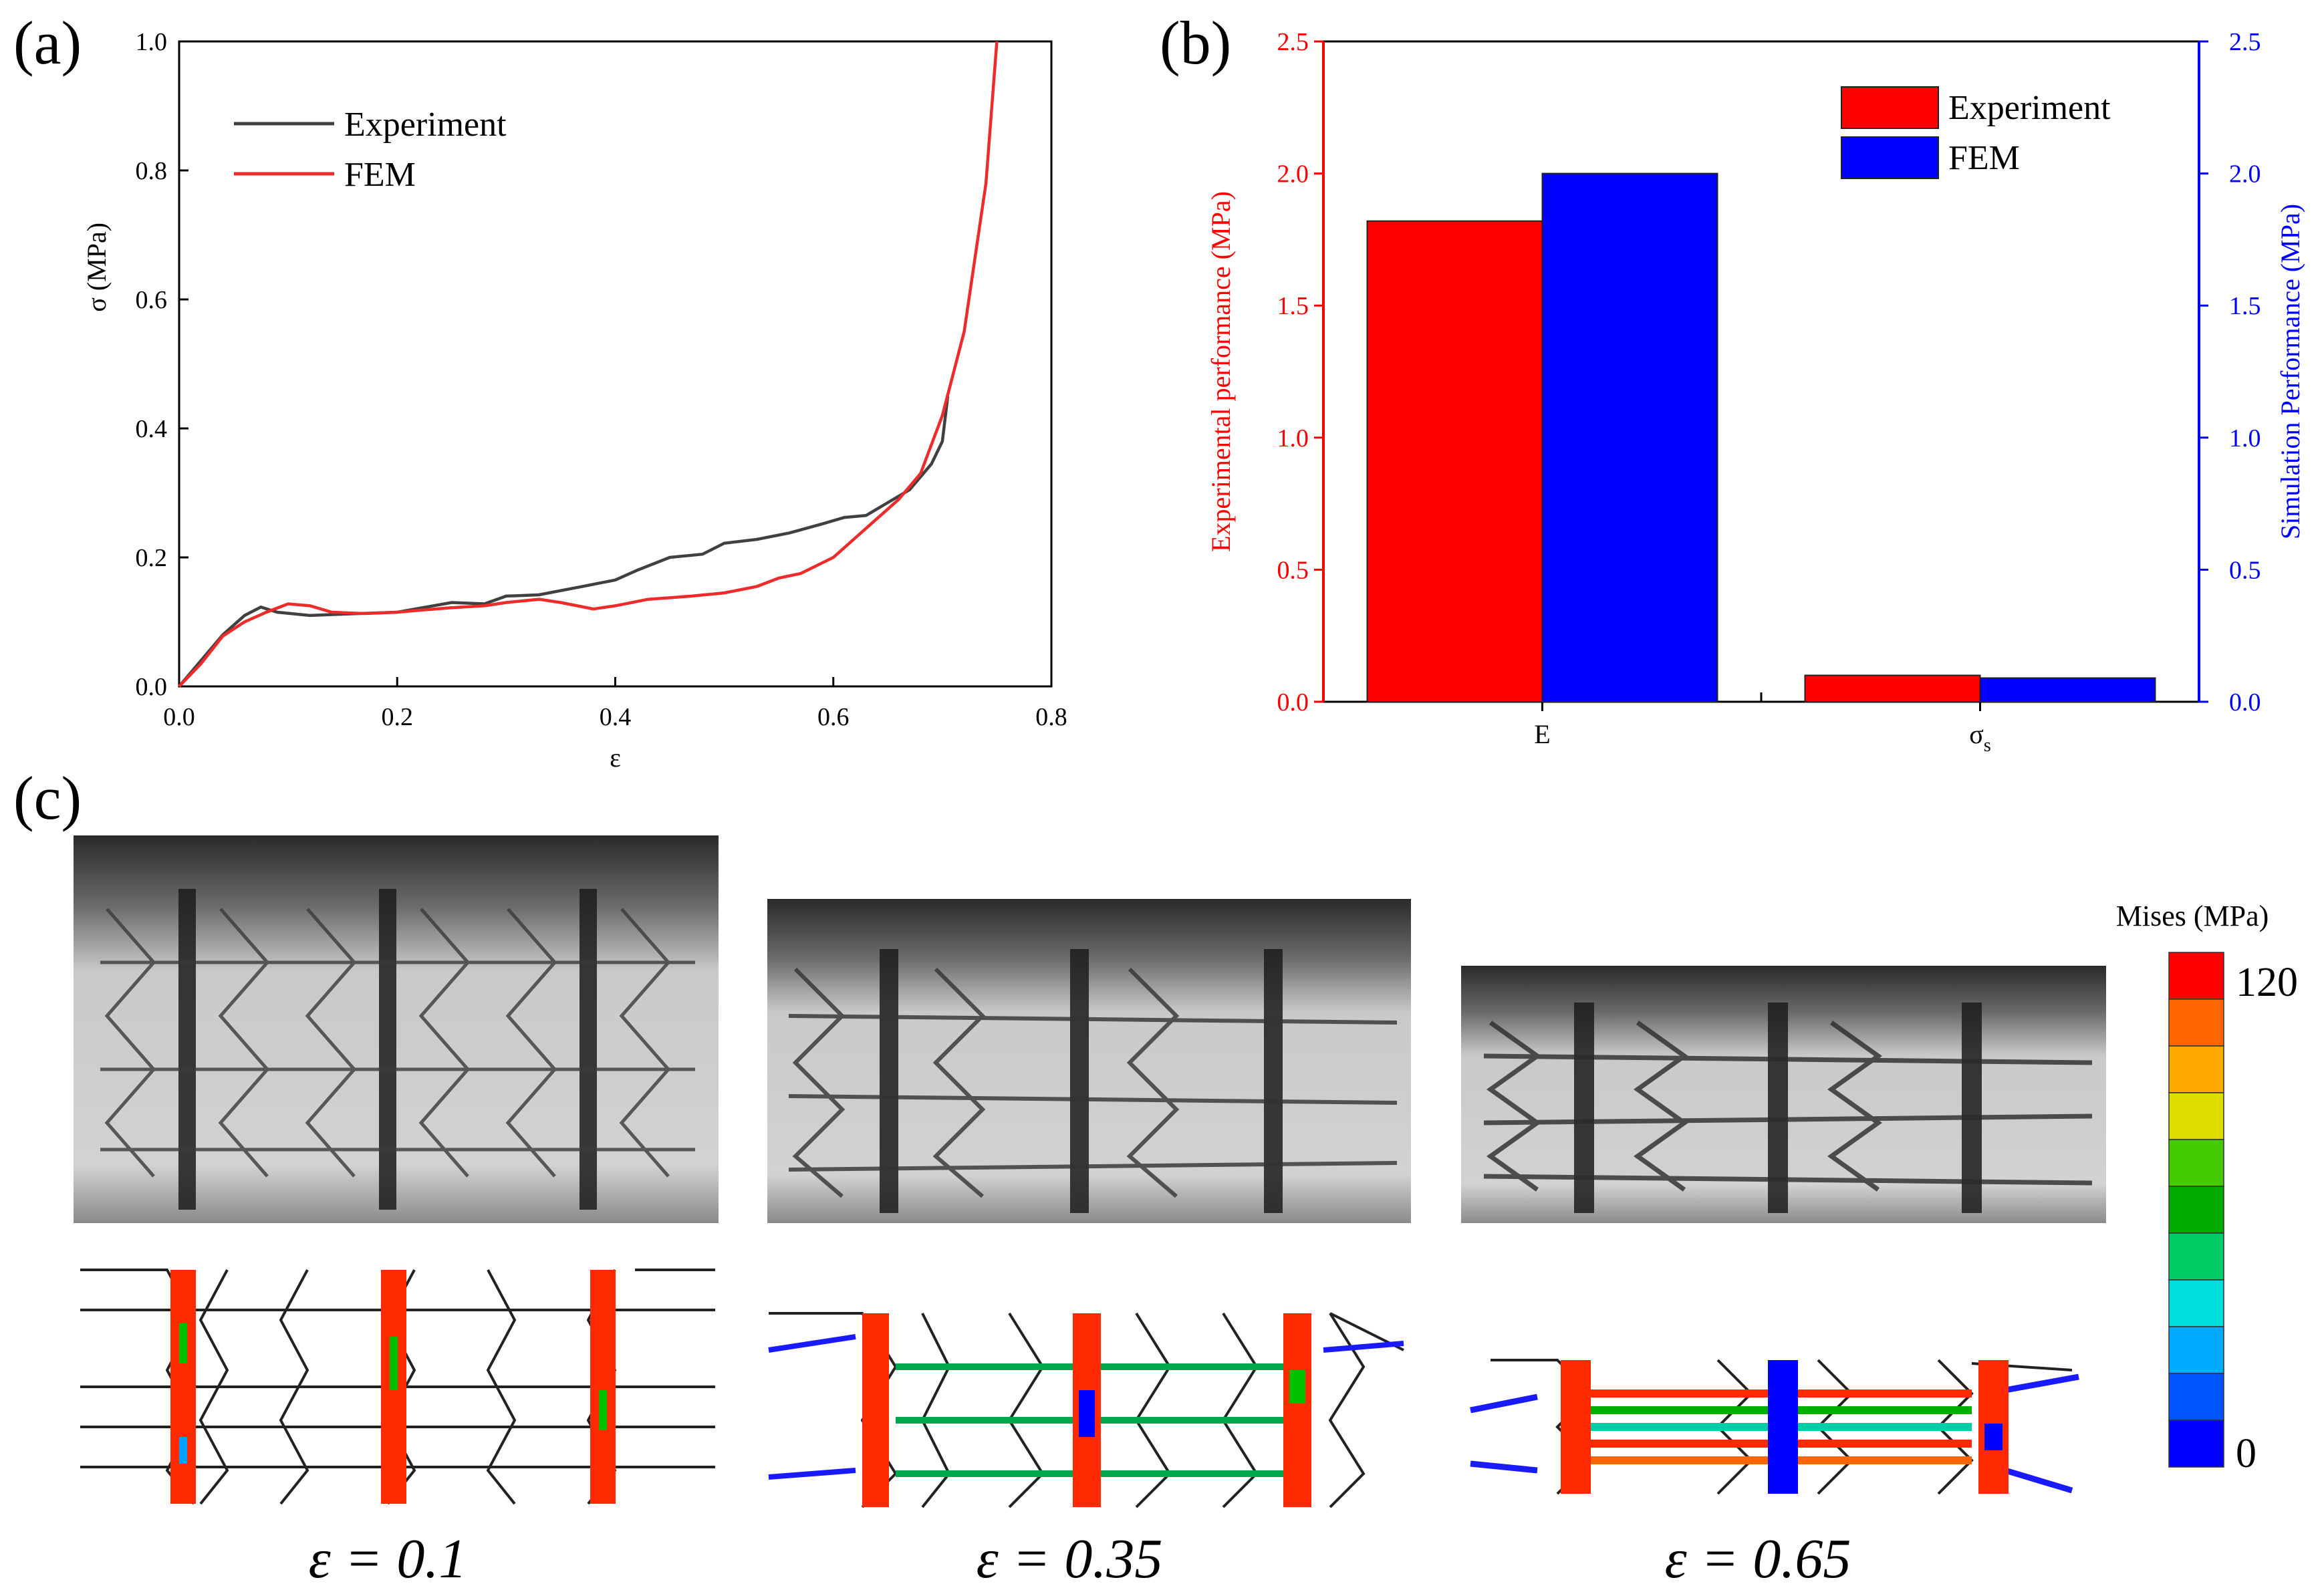 Image resolution: width=2324 pixels, height=1590 pixels. What do you see at coordinates (833, 717) in the screenshot?
I see `x-tick-label: 0.6` at bounding box center [833, 717].